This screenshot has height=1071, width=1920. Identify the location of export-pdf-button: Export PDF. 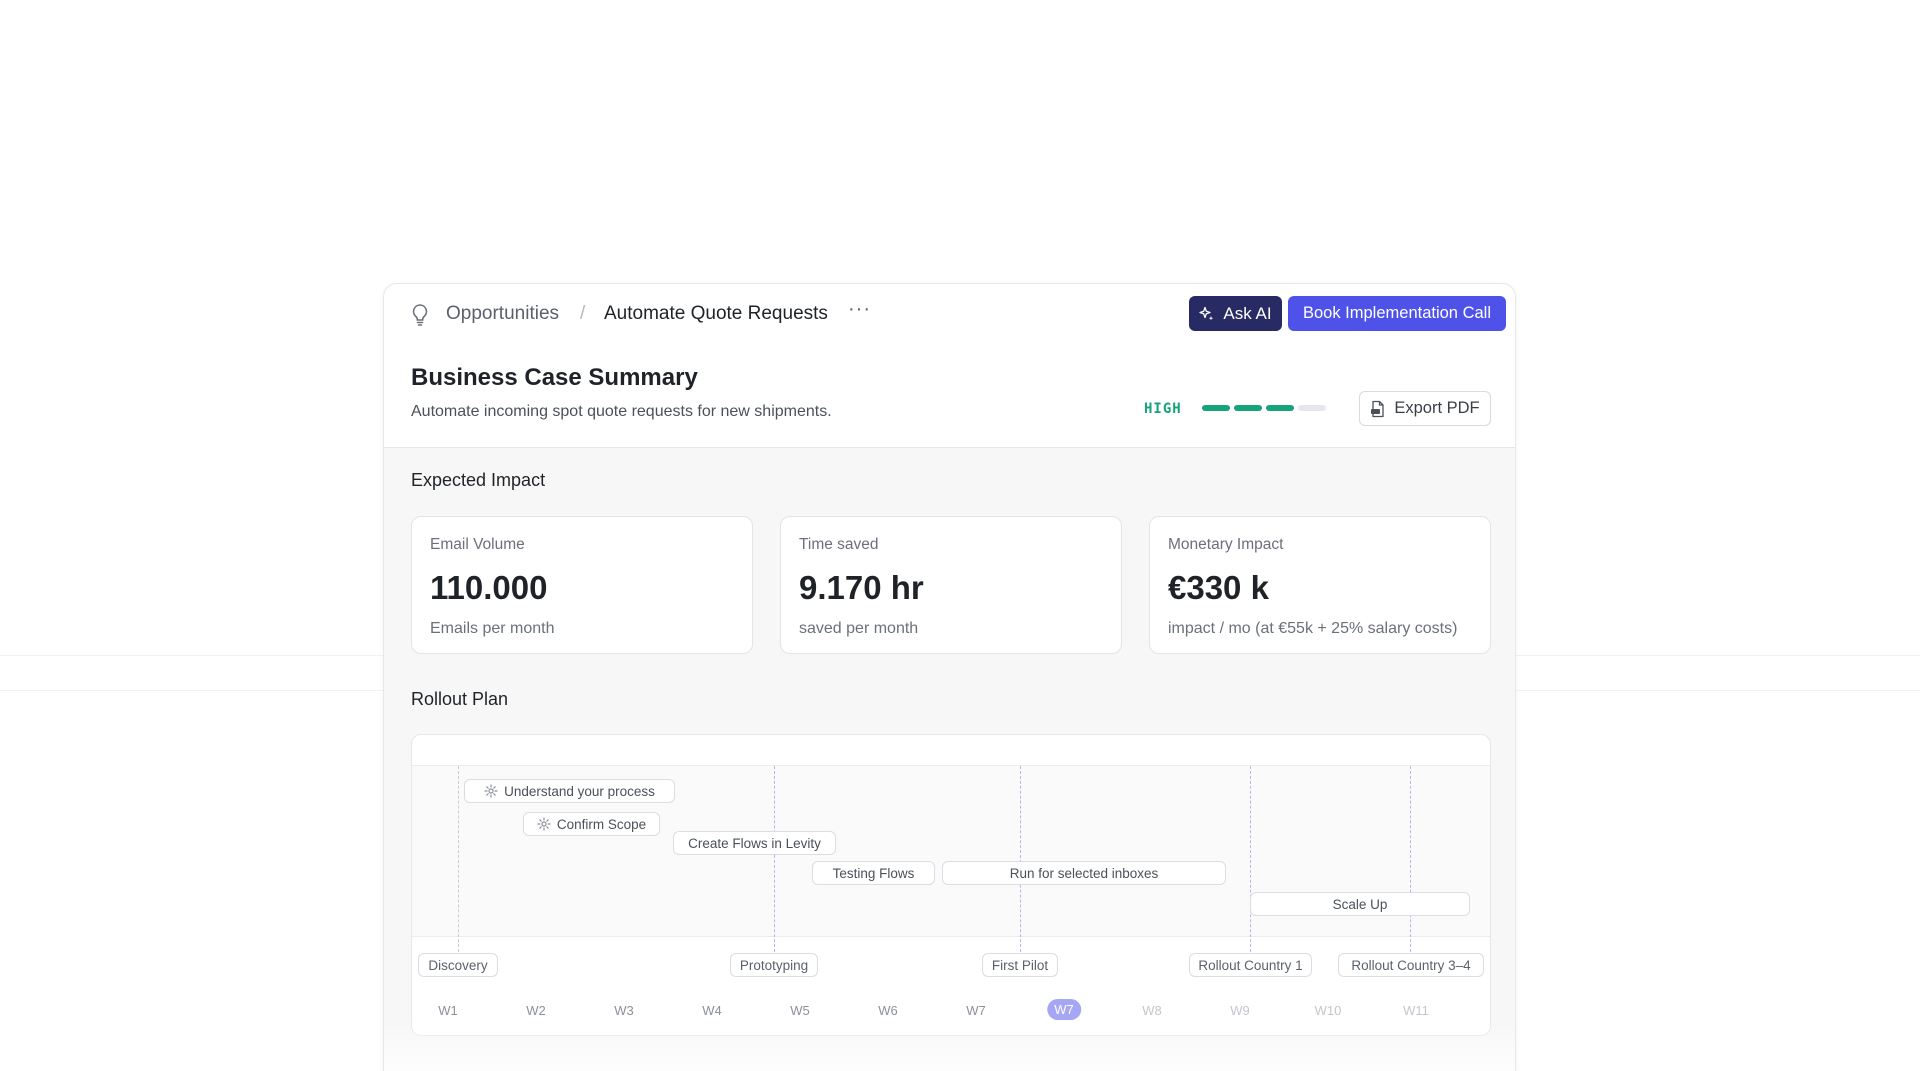
(1425, 408).